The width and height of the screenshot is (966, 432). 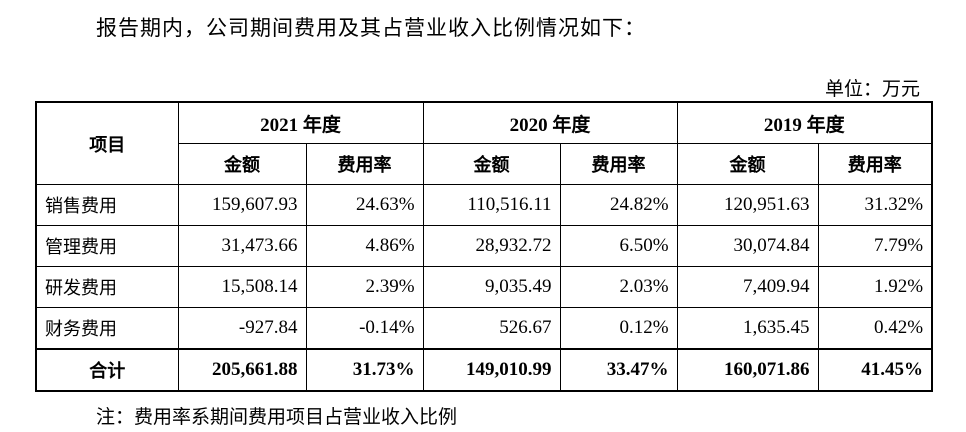 I want to click on cell-amount: 30,074.84, so click(x=747, y=246).